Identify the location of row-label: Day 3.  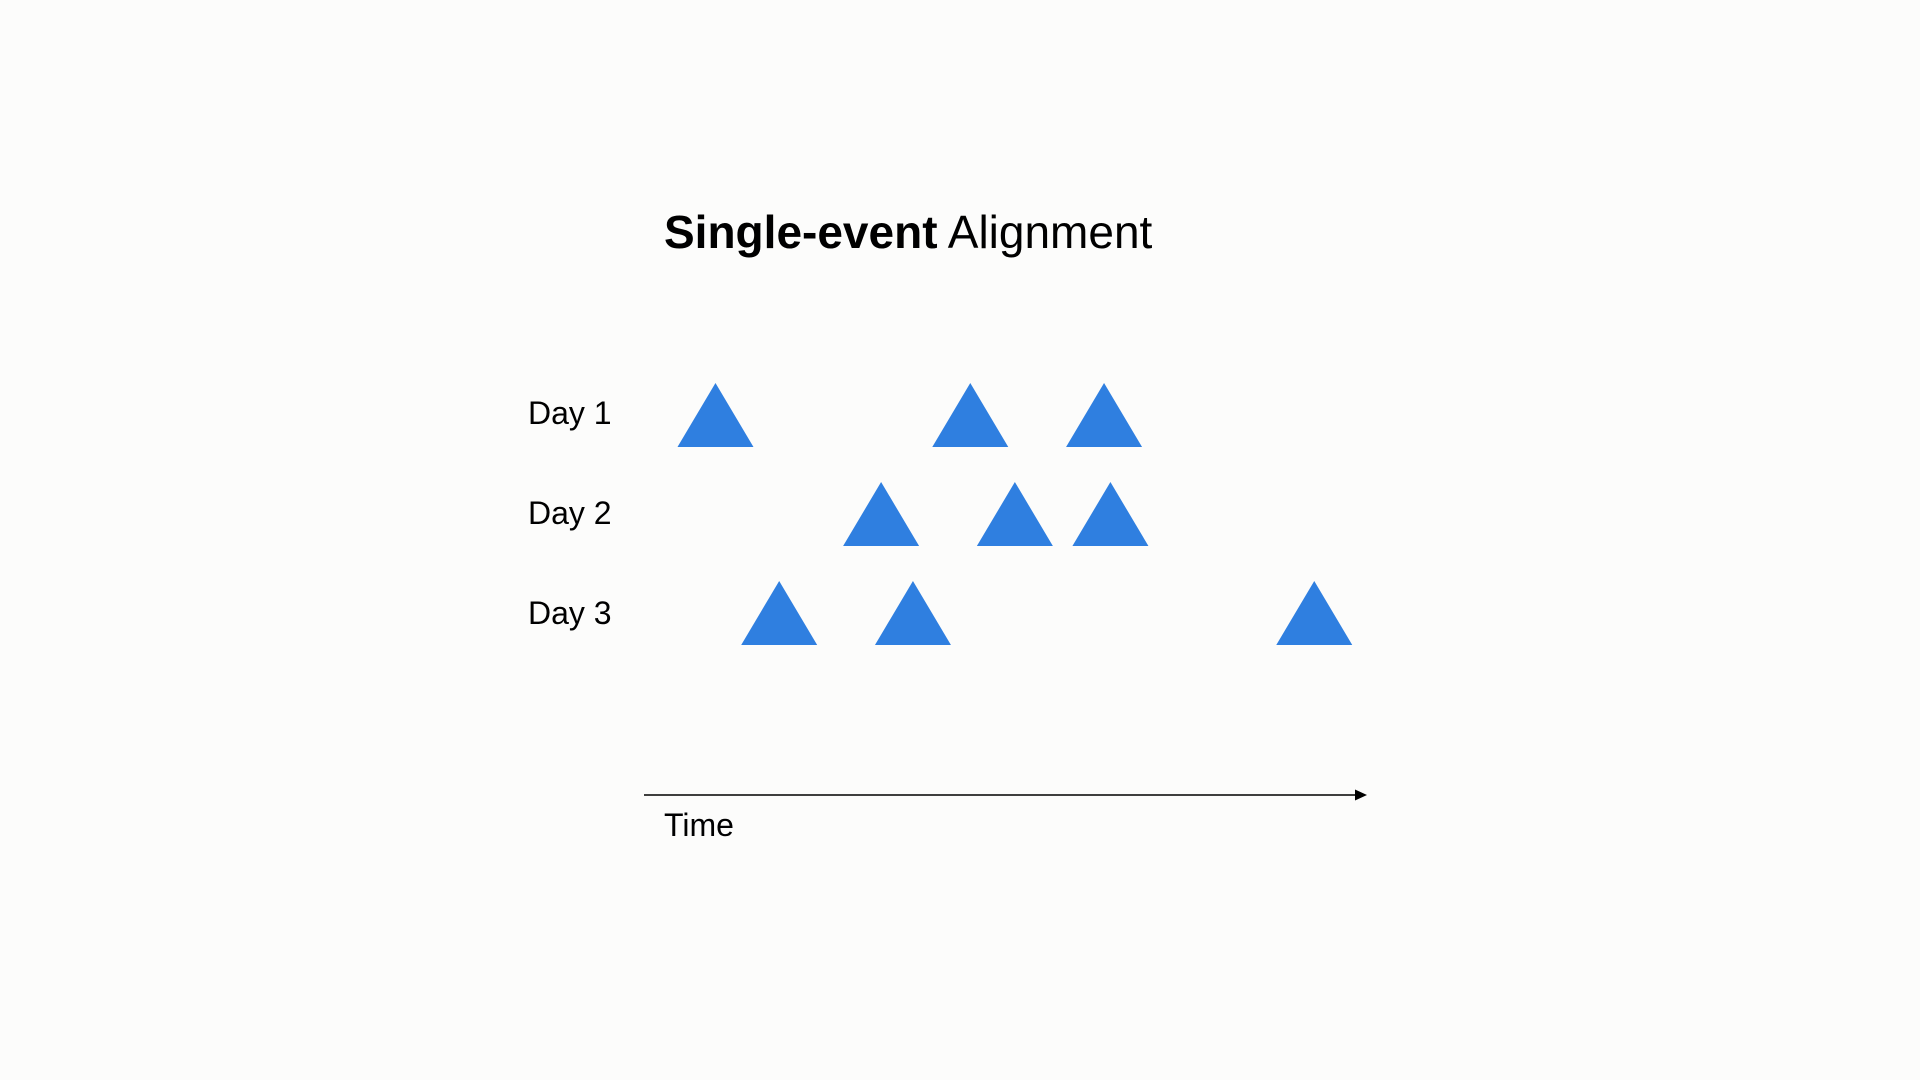
(570, 613).